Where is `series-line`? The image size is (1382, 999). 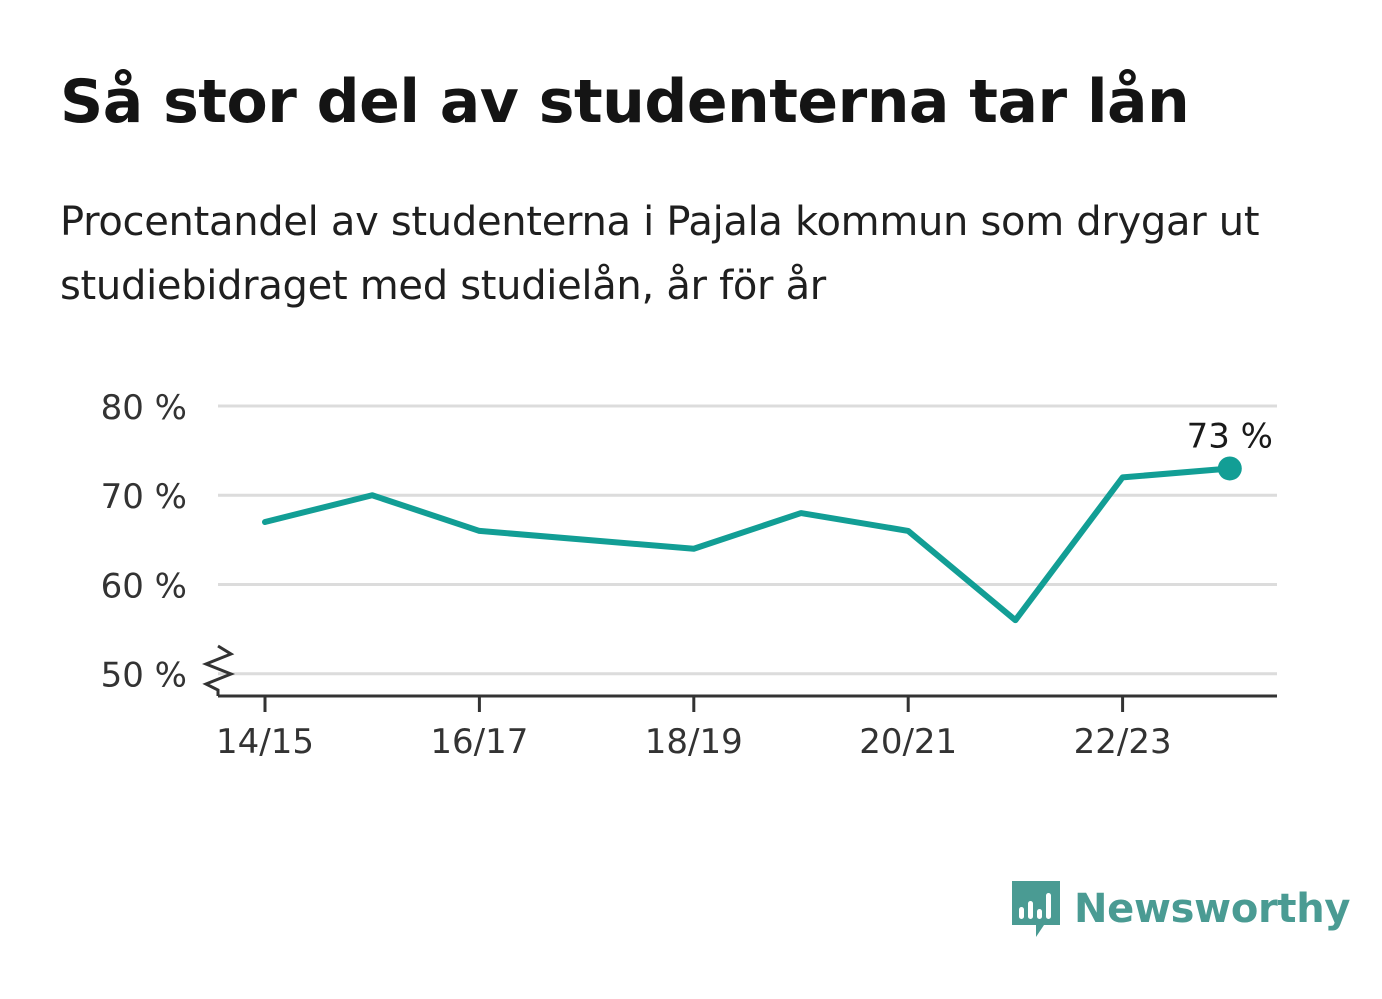
series-line is located at coordinates (747, 544).